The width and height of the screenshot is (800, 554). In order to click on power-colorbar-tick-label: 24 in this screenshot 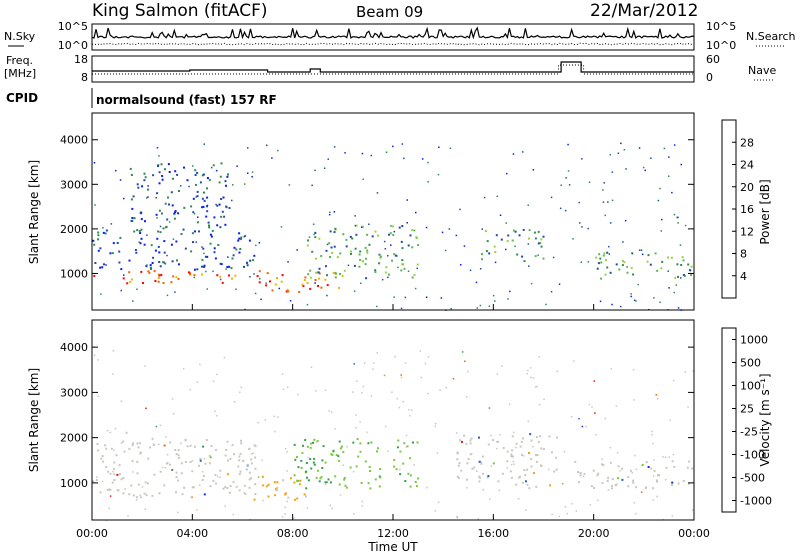, I will do `click(747, 165)`.